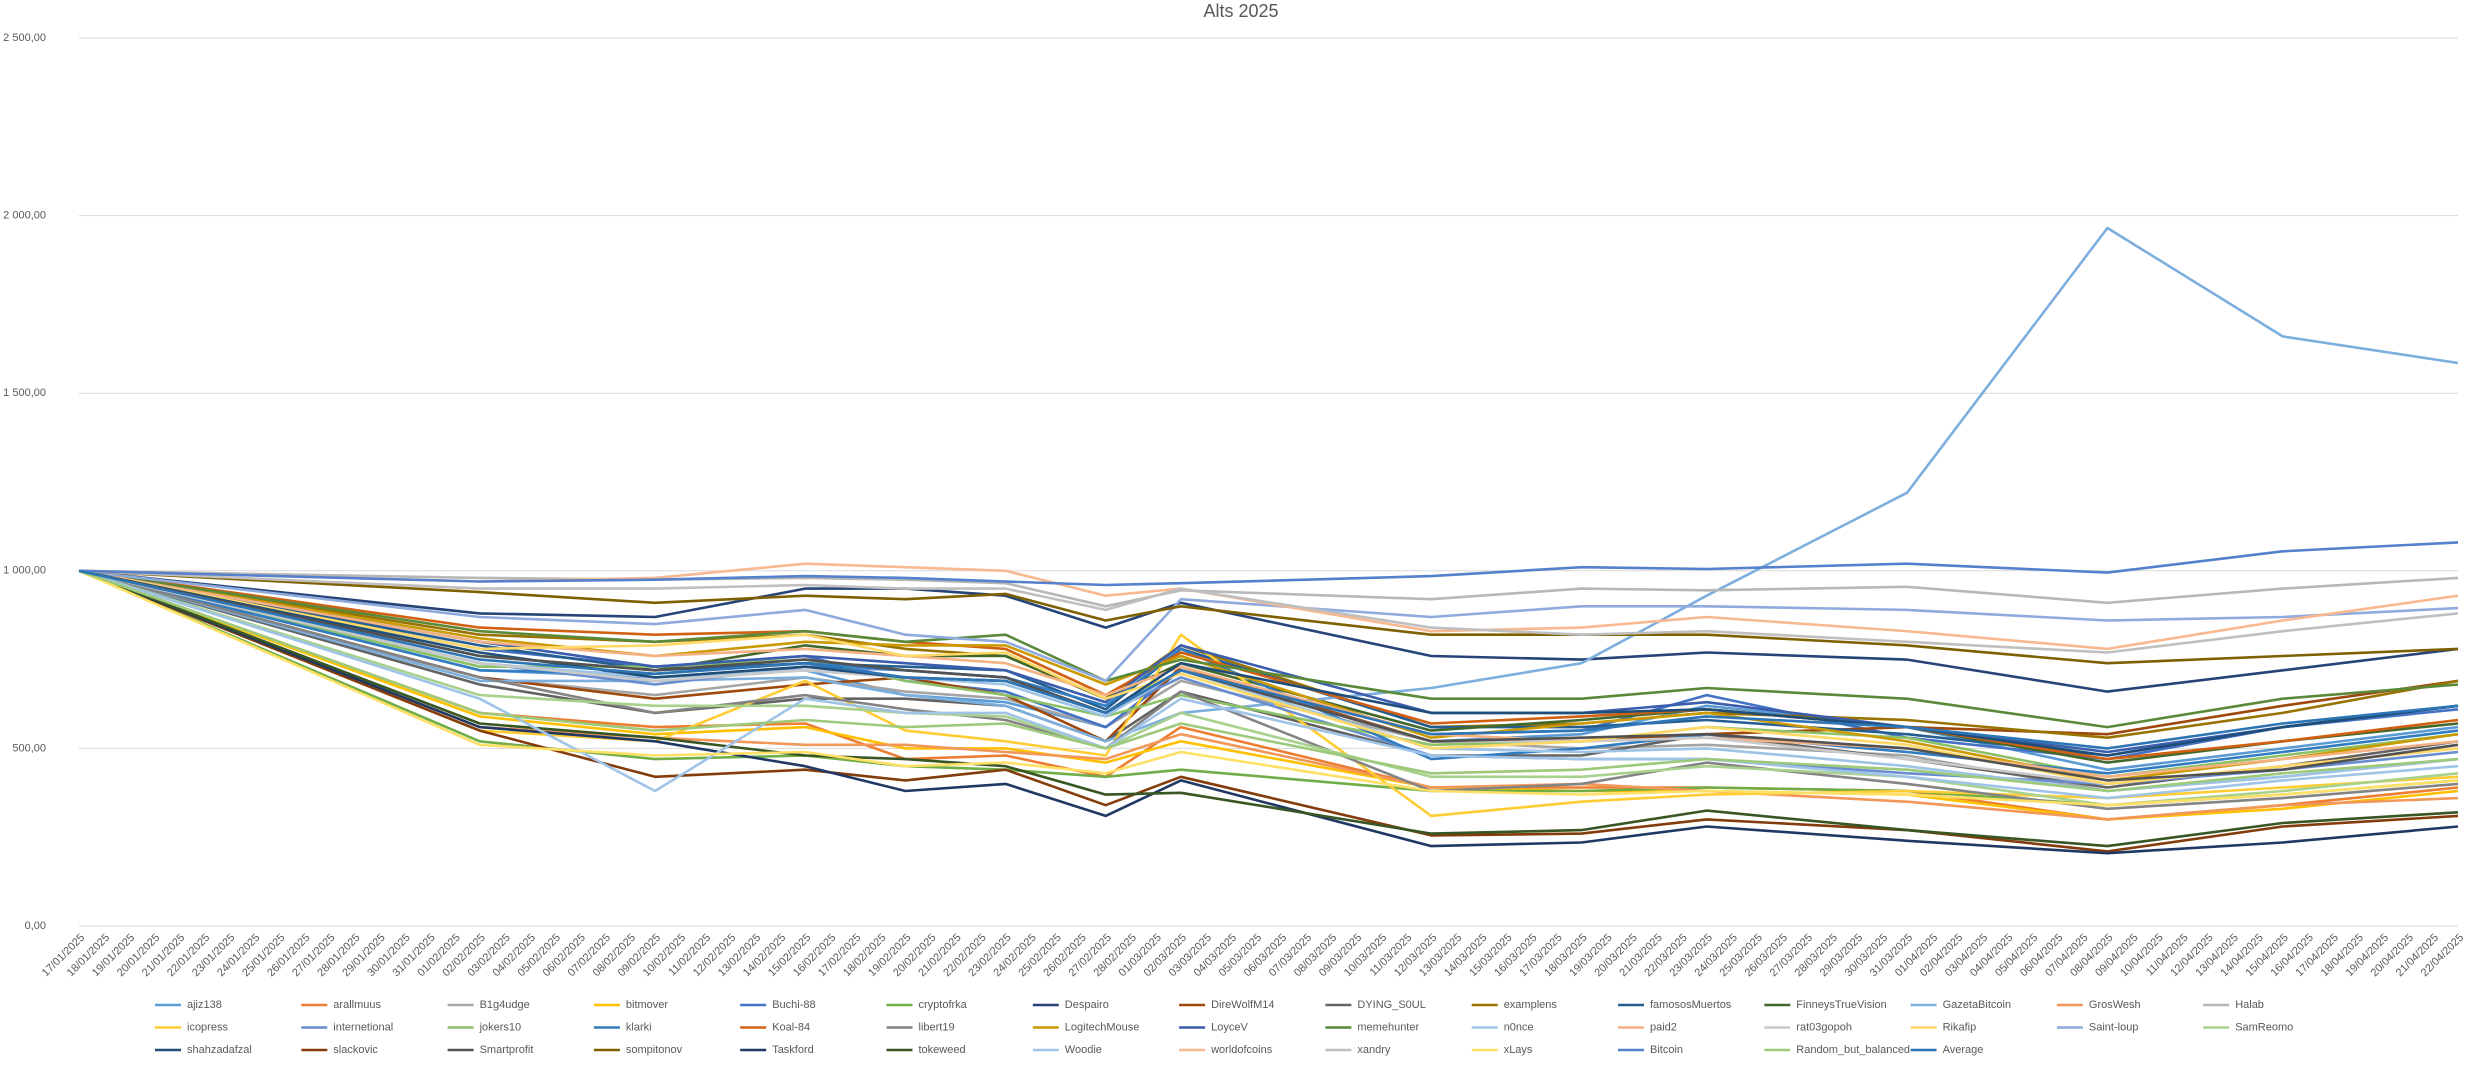 The width and height of the screenshot is (2482, 1073). I want to click on legend-label: rat03gopoh, so click(1824, 1027).